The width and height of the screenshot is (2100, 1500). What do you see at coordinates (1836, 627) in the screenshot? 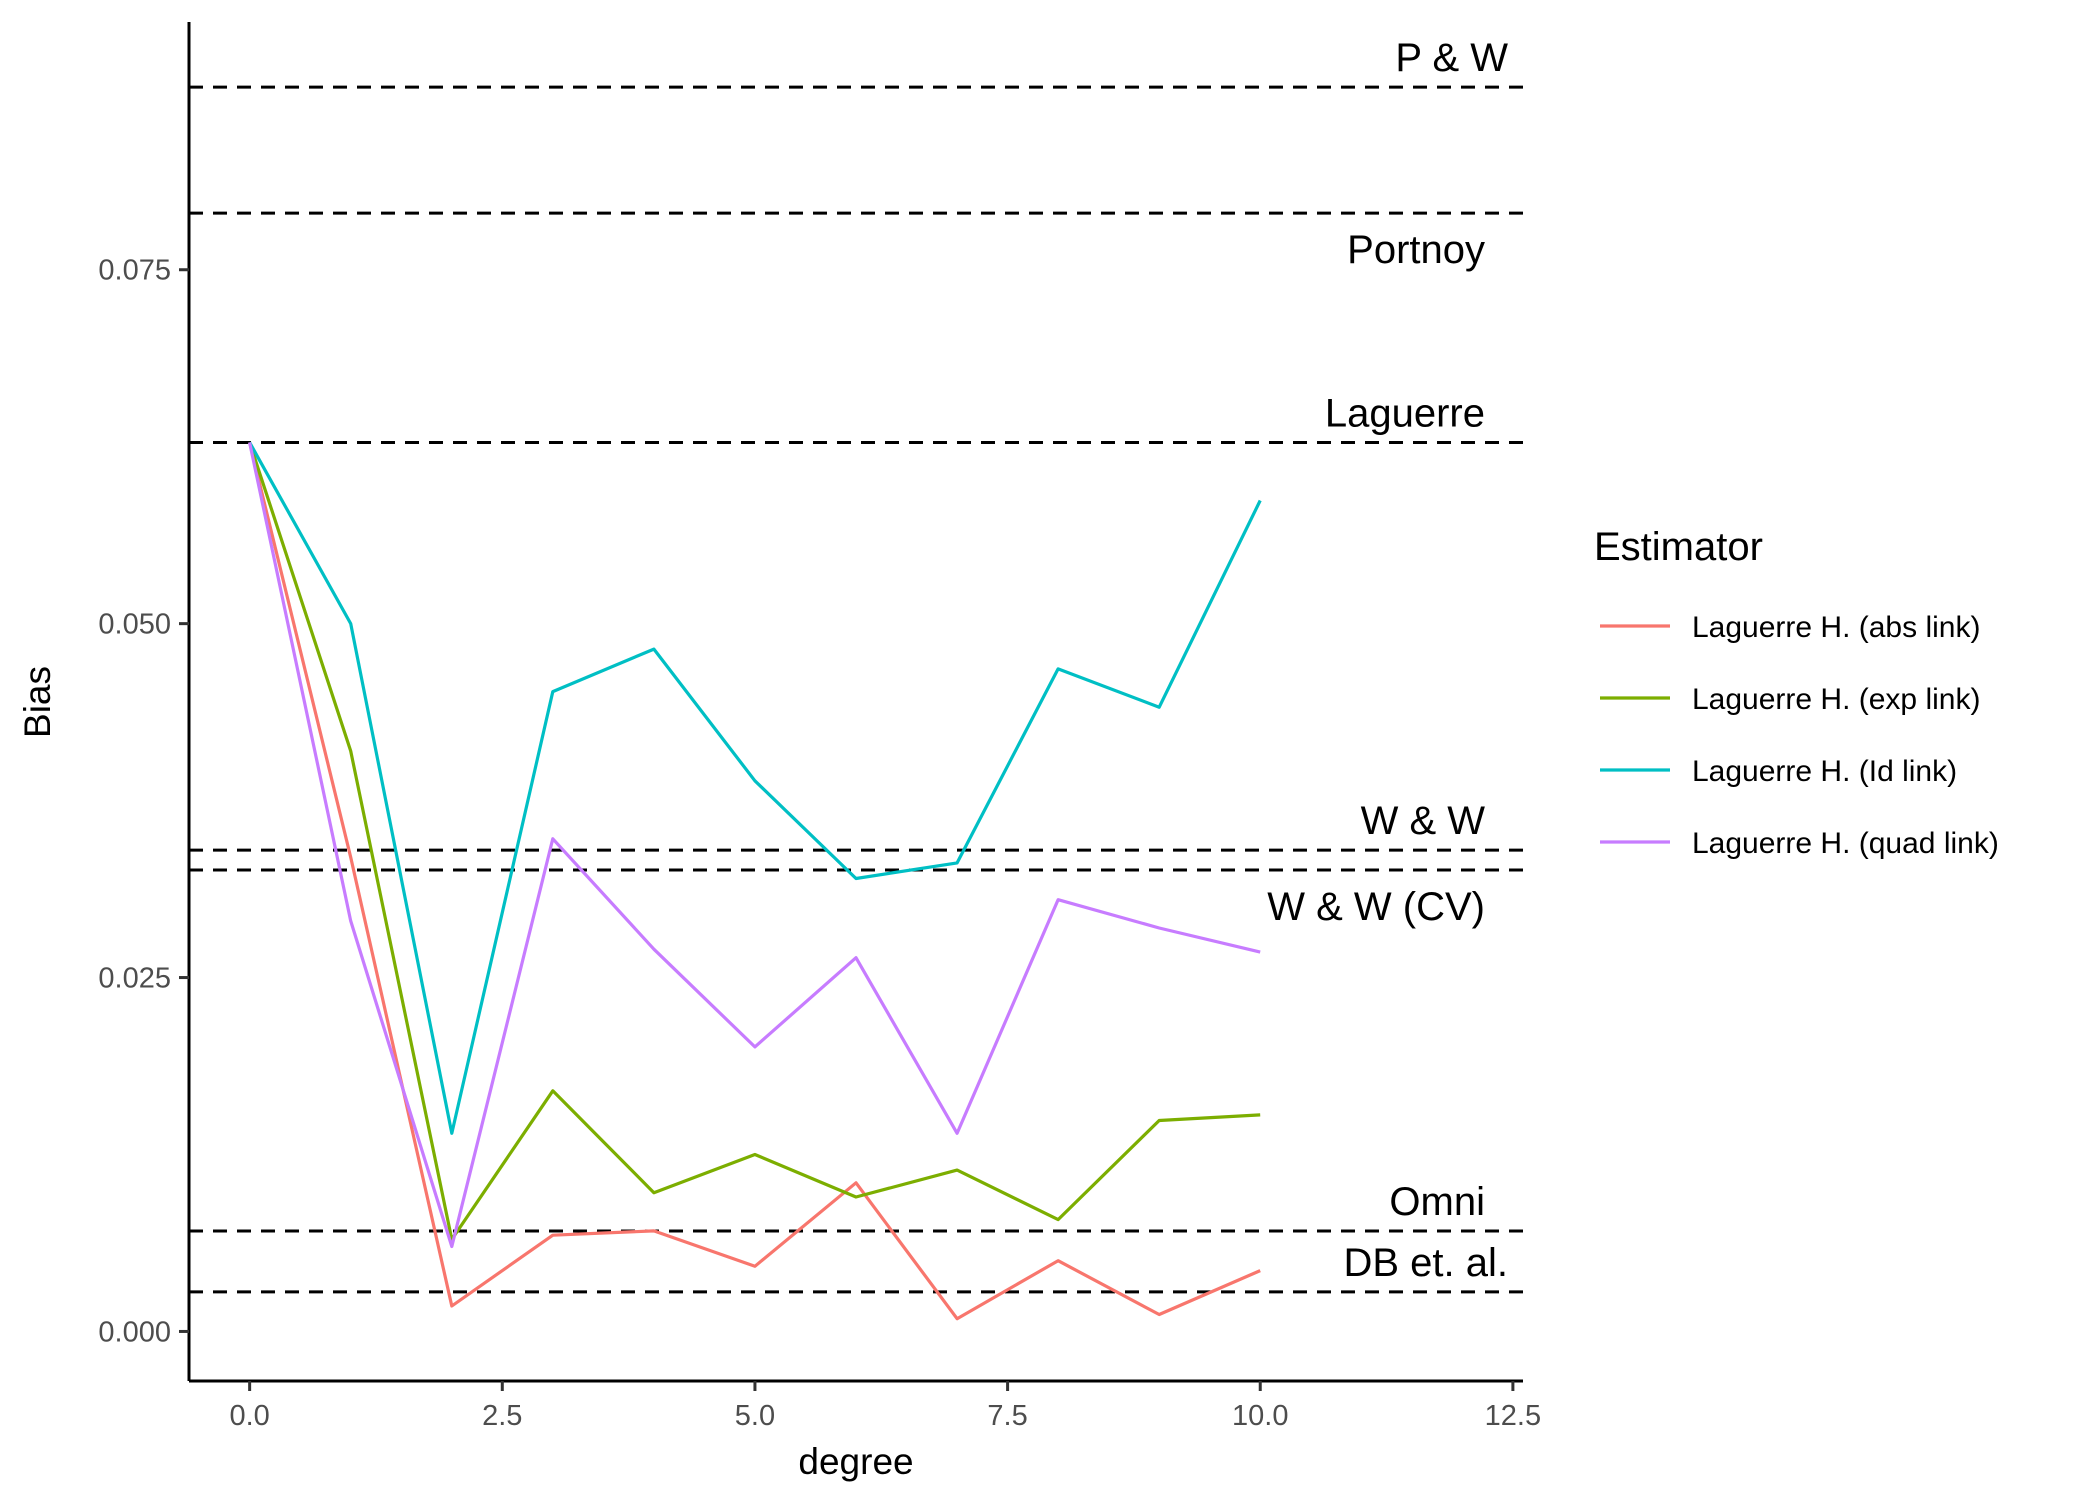
I see `legend-label-laguerre-h-abs-link: Laguerre H. (abs link)` at bounding box center [1836, 627].